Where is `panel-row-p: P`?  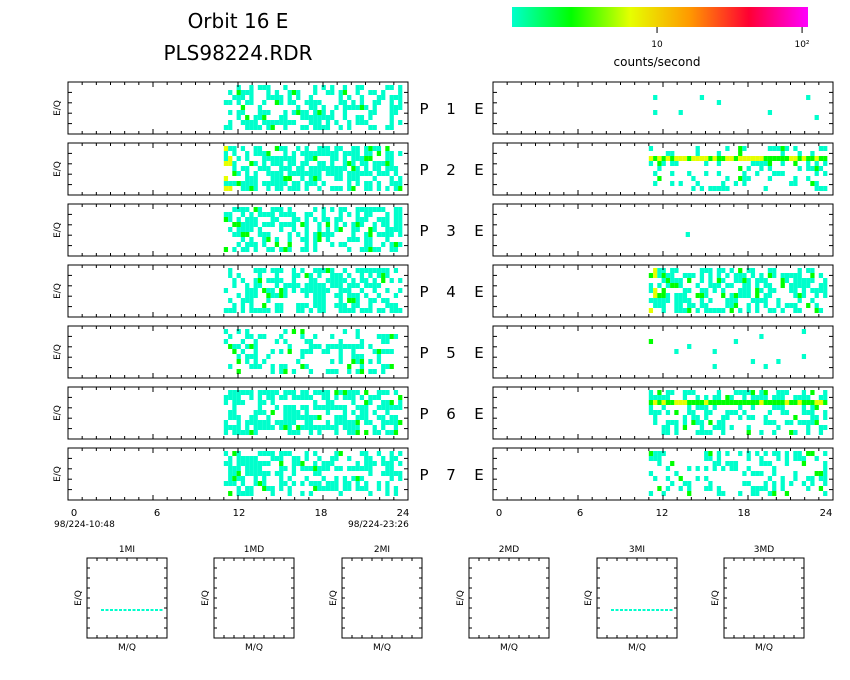 panel-row-p: P is located at coordinates (423, 292).